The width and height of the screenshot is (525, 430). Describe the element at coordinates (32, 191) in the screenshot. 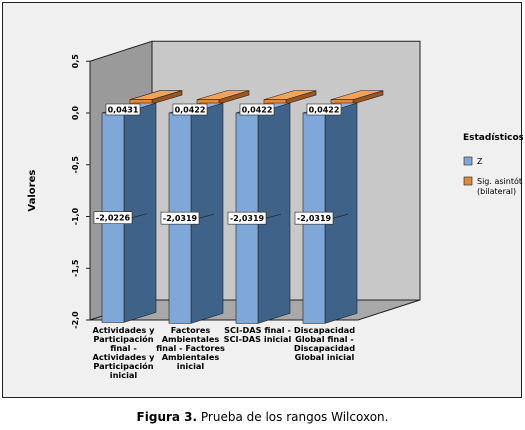

I see `y-axis-title: Valores` at that location.